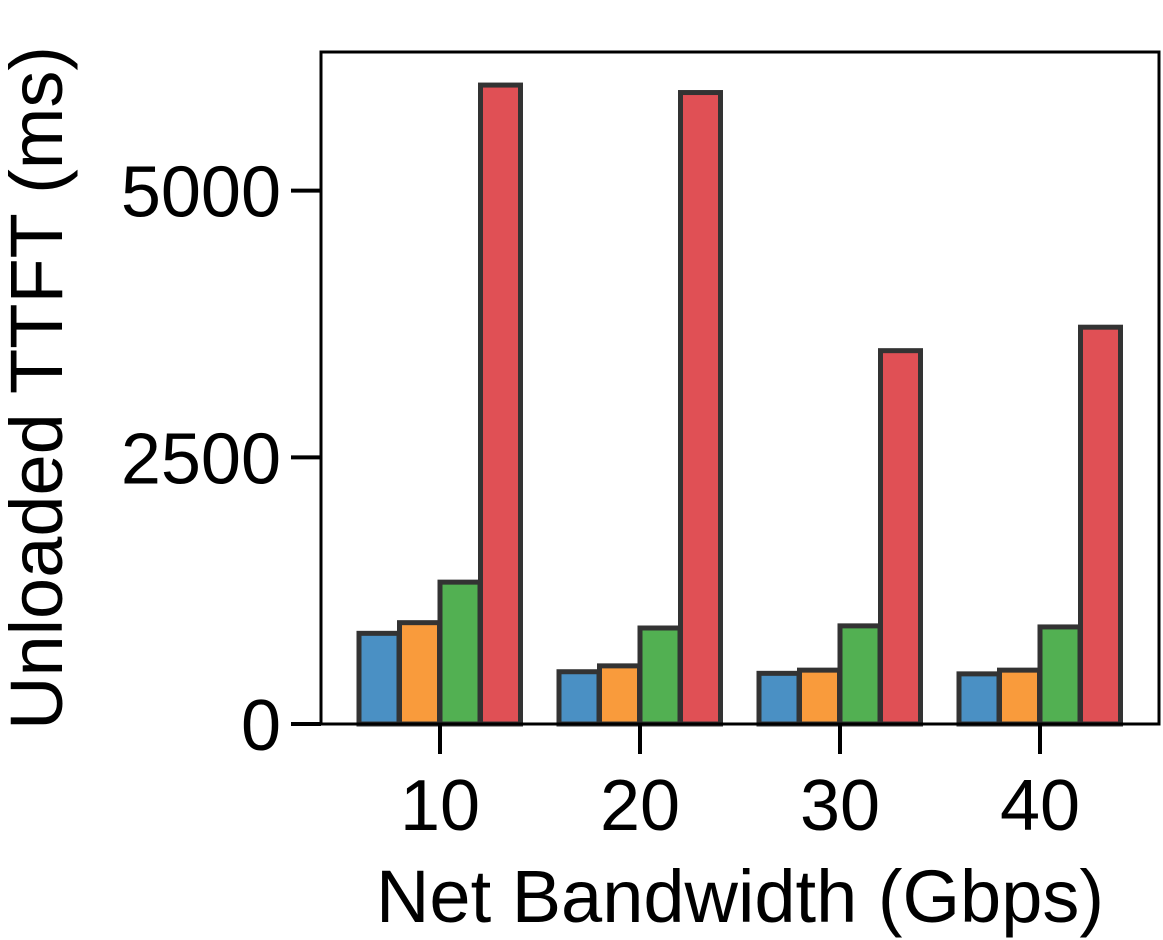 This screenshot has height=940, width=1163. I want to click on y-axis-label: Unloaded TTFT (ms), so click(39, 388).